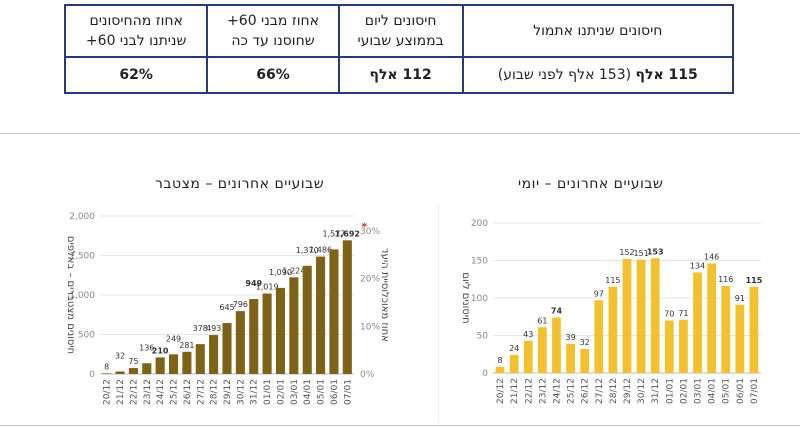 The image size is (800, 428). What do you see at coordinates (367, 375) in the screenshot?
I see `y2-tick-label: 0%` at bounding box center [367, 375].